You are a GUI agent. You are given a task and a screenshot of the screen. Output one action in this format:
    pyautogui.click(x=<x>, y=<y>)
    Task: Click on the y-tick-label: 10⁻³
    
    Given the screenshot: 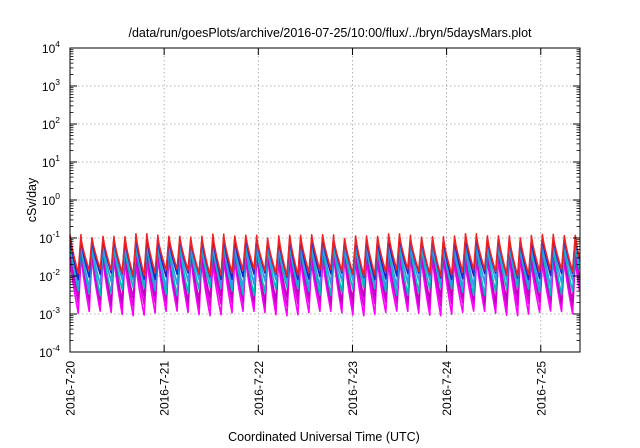 What is the action you would take?
    pyautogui.click(x=49, y=313)
    